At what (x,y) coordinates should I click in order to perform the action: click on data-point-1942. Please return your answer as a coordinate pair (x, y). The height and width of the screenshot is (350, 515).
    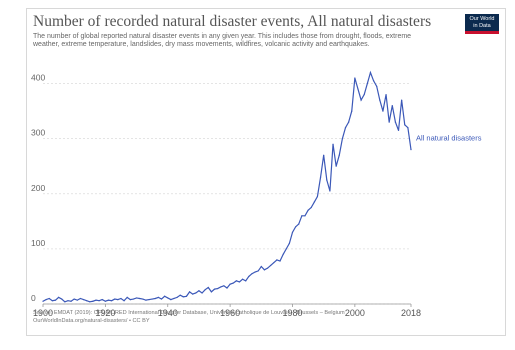
    Looking at the image, I should click on (174, 298).